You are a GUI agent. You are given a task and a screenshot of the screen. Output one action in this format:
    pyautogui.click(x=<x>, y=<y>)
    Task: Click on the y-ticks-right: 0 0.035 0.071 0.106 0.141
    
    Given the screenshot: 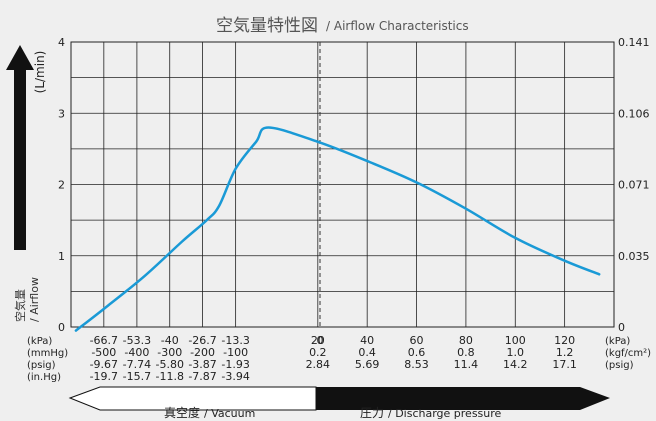 What is the action you would take?
    pyautogui.click(x=634, y=185)
    